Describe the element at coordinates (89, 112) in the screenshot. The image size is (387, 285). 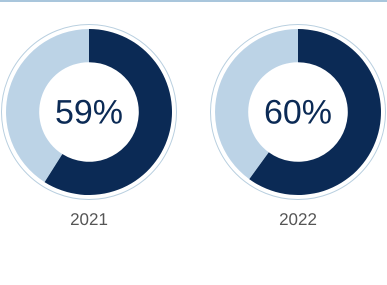
I see `data-label: 59%` at that location.